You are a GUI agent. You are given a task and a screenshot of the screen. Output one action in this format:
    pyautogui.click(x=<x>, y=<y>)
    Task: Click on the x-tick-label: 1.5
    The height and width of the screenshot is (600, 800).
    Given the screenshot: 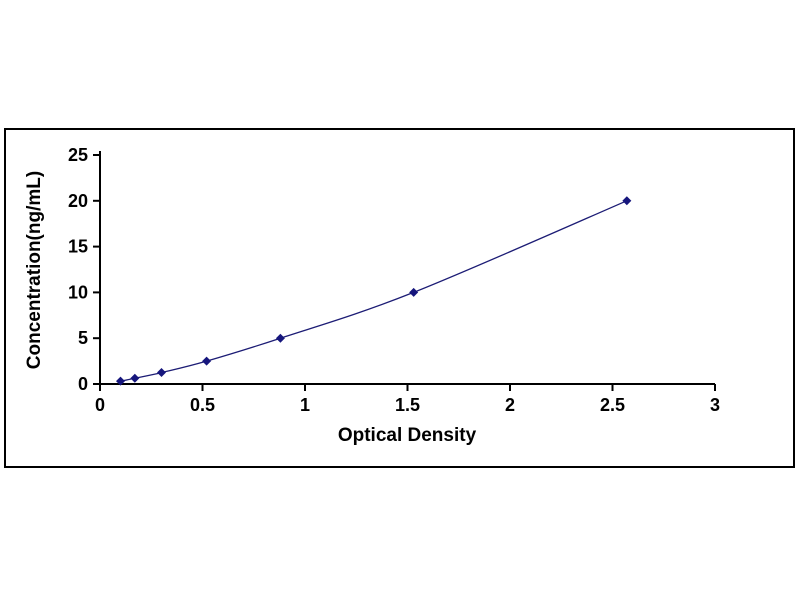 What is the action you would take?
    pyautogui.click(x=407, y=405)
    